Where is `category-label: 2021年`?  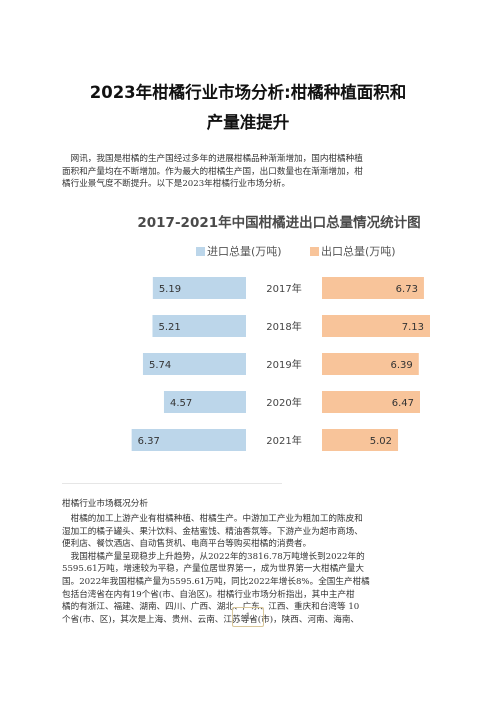 category-label: 2021年 is located at coordinates (283, 440).